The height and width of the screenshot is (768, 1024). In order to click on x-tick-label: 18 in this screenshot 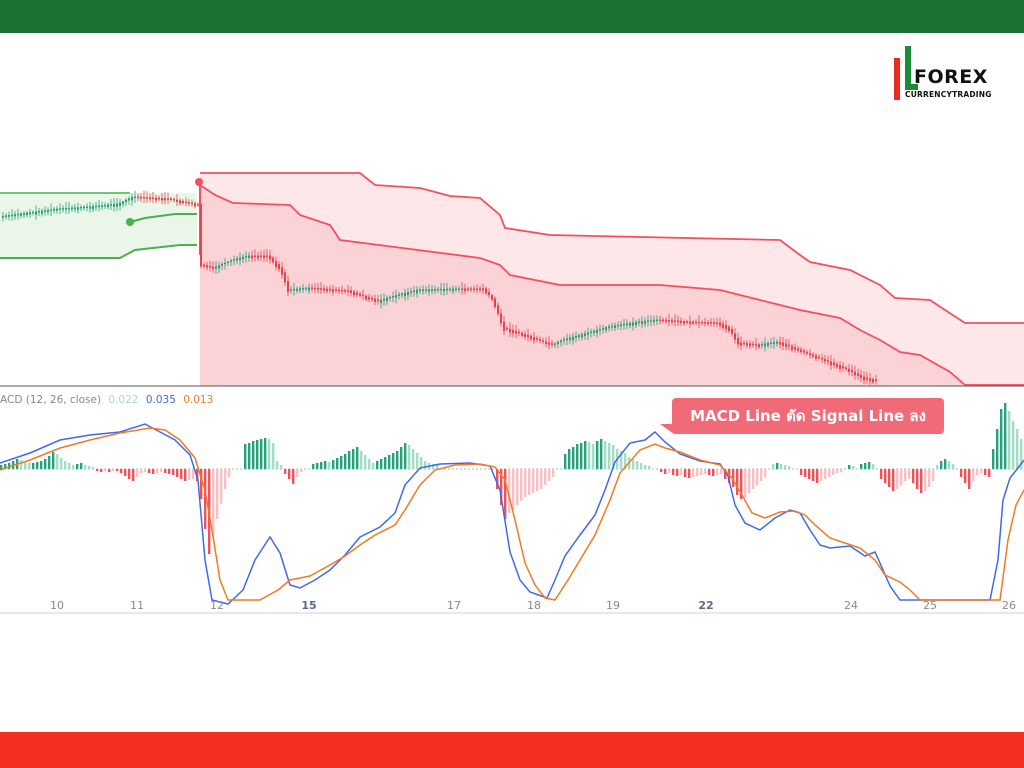, I will do `click(534, 605)`.